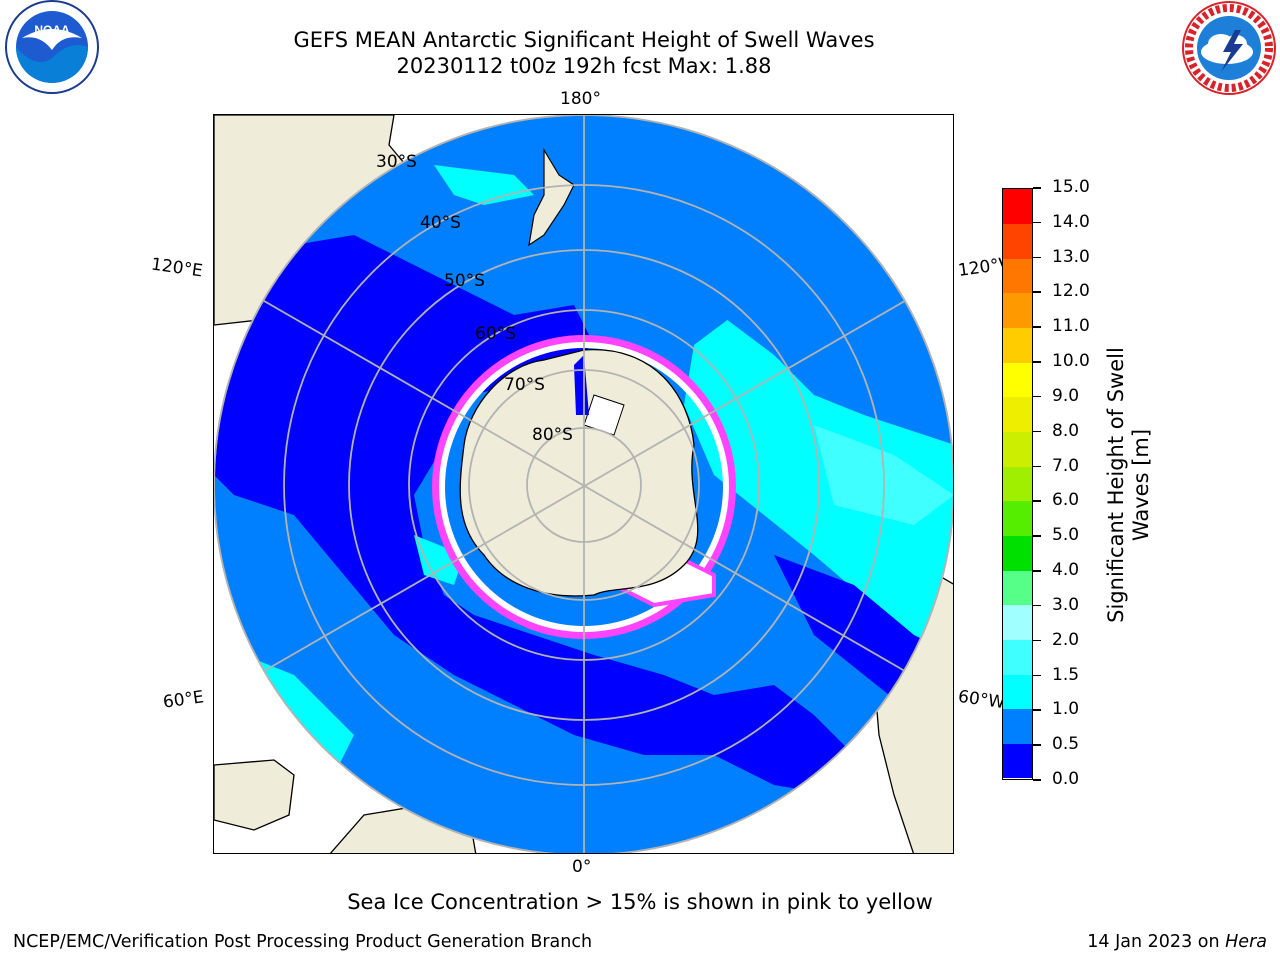 The width and height of the screenshot is (1280, 960). What do you see at coordinates (440, 223) in the screenshot?
I see `lat-label-40s: 40°S` at bounding box center [440, 223].